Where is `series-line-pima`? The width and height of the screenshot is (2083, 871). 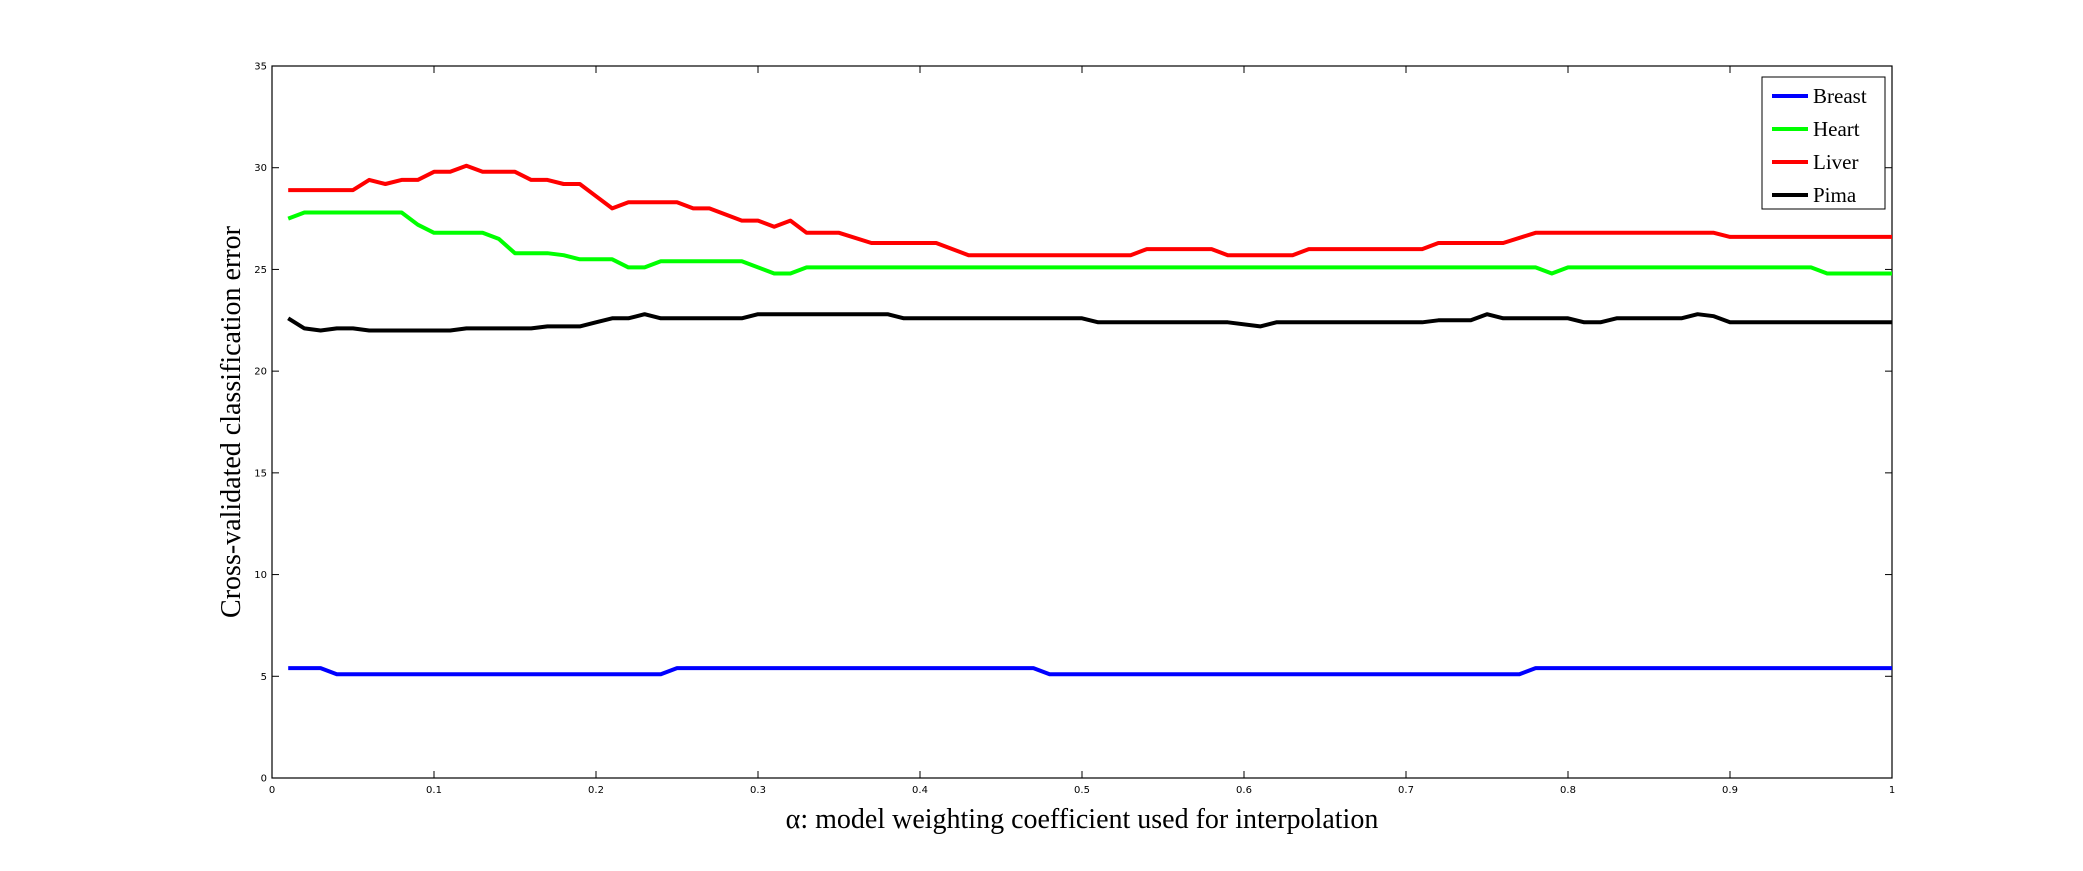
series-line-pima is located at coordinates (1089, 322).